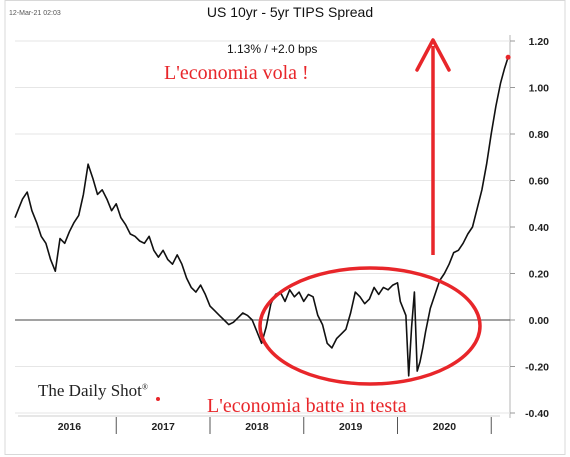 The image size is (570, 457). I want to click on annotation-bottom: L'economia batte in testa, so click(307, 406).